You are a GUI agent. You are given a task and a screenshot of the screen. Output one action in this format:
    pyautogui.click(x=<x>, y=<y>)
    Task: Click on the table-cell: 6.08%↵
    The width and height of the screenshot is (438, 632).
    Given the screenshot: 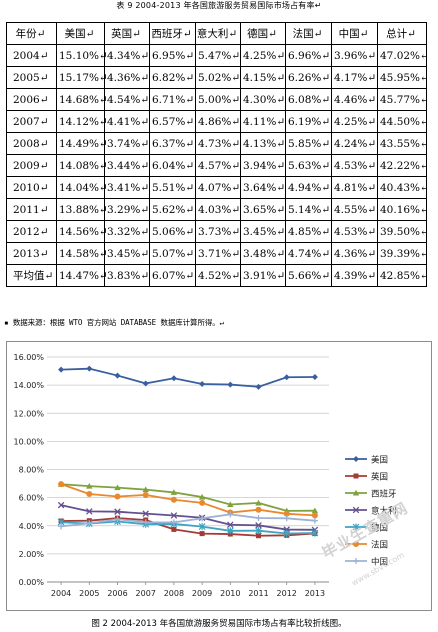 What is the action you would take?
    pyautogui.click(x=308, y=99)
    